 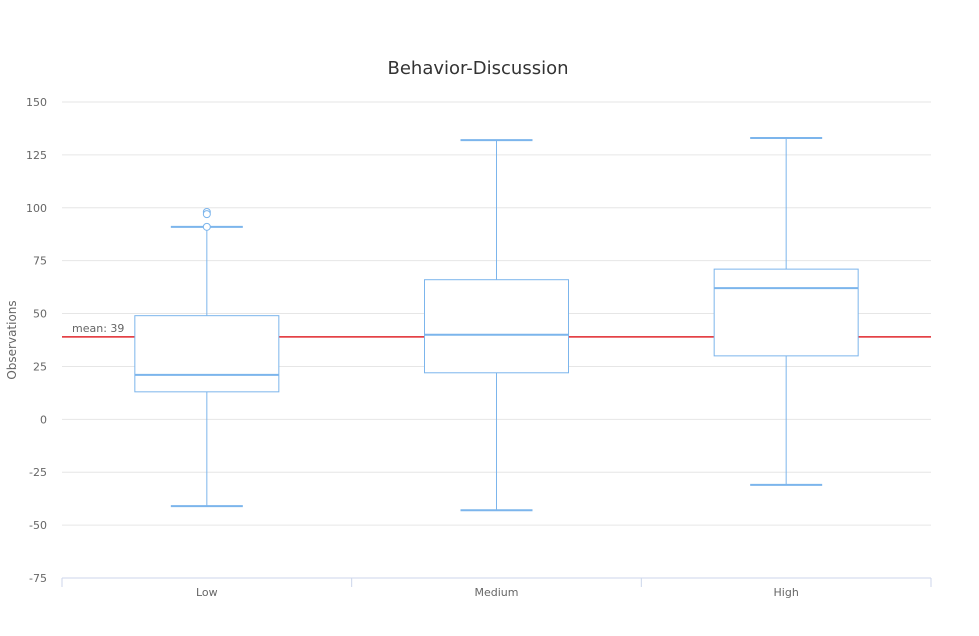 I want to click on x-axis: Low Medium High, so click(x=496, y=588).